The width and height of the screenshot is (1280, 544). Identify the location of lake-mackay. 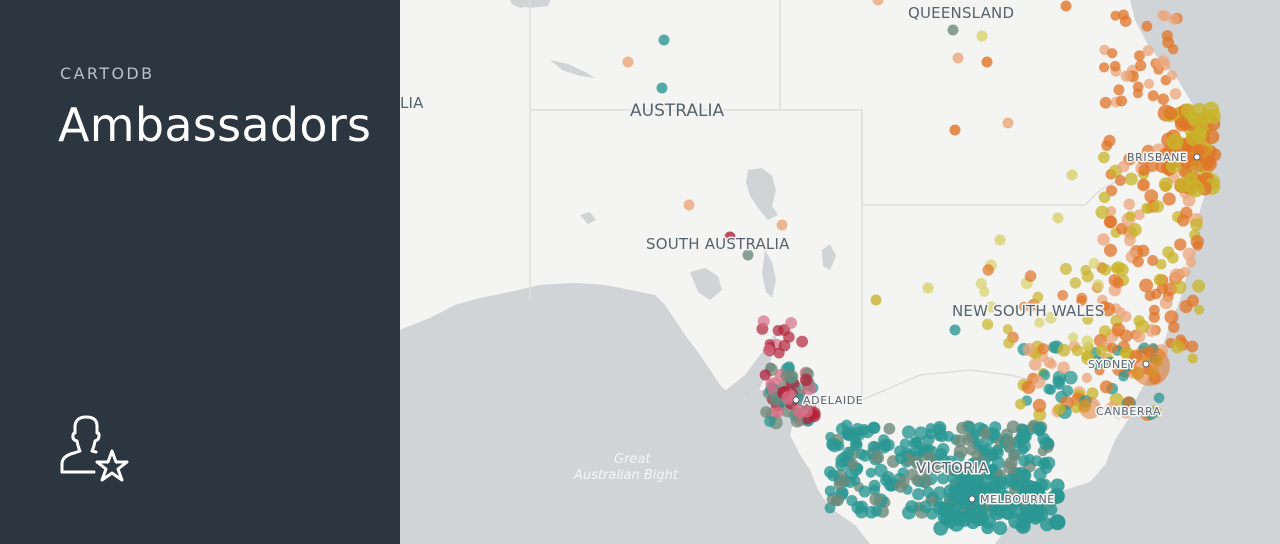
(521, 4).